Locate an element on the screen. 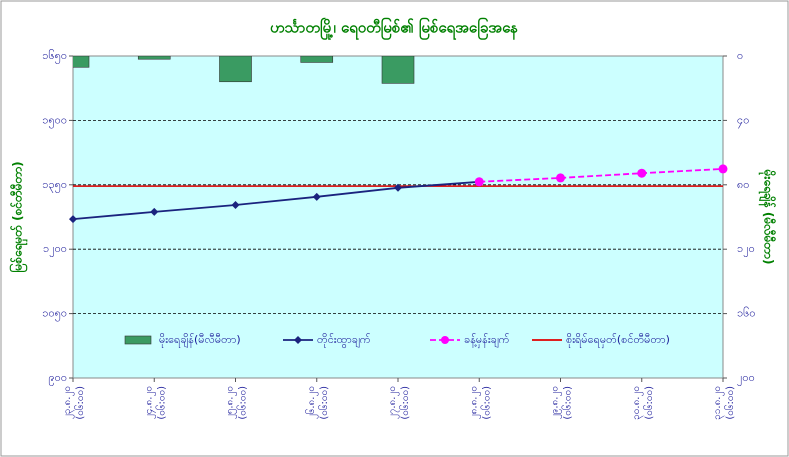  x-tick-label: ၃၁.၈.၂၀ is located at coordinates (718, 403).